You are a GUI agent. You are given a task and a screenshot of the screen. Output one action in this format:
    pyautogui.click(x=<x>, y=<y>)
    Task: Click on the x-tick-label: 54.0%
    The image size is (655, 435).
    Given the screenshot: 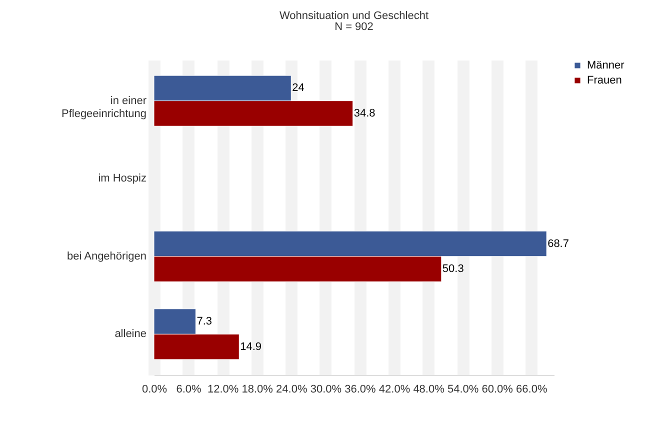 What is the action you would take?
    pyautogui.click(x=463, y=390)
    